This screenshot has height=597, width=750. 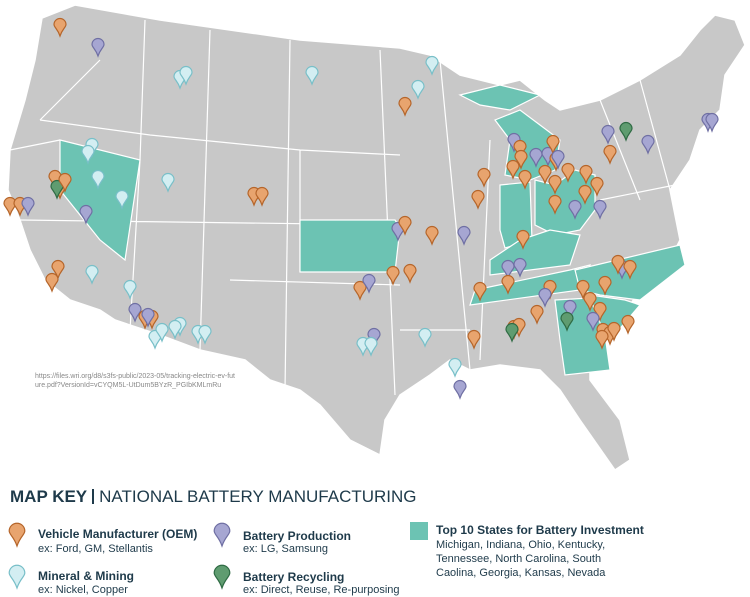 What do you see at coordinates (49, 496) in the screenshot?
I see `key-title-bold: MAP KEY` at bounding box center [49, 496].